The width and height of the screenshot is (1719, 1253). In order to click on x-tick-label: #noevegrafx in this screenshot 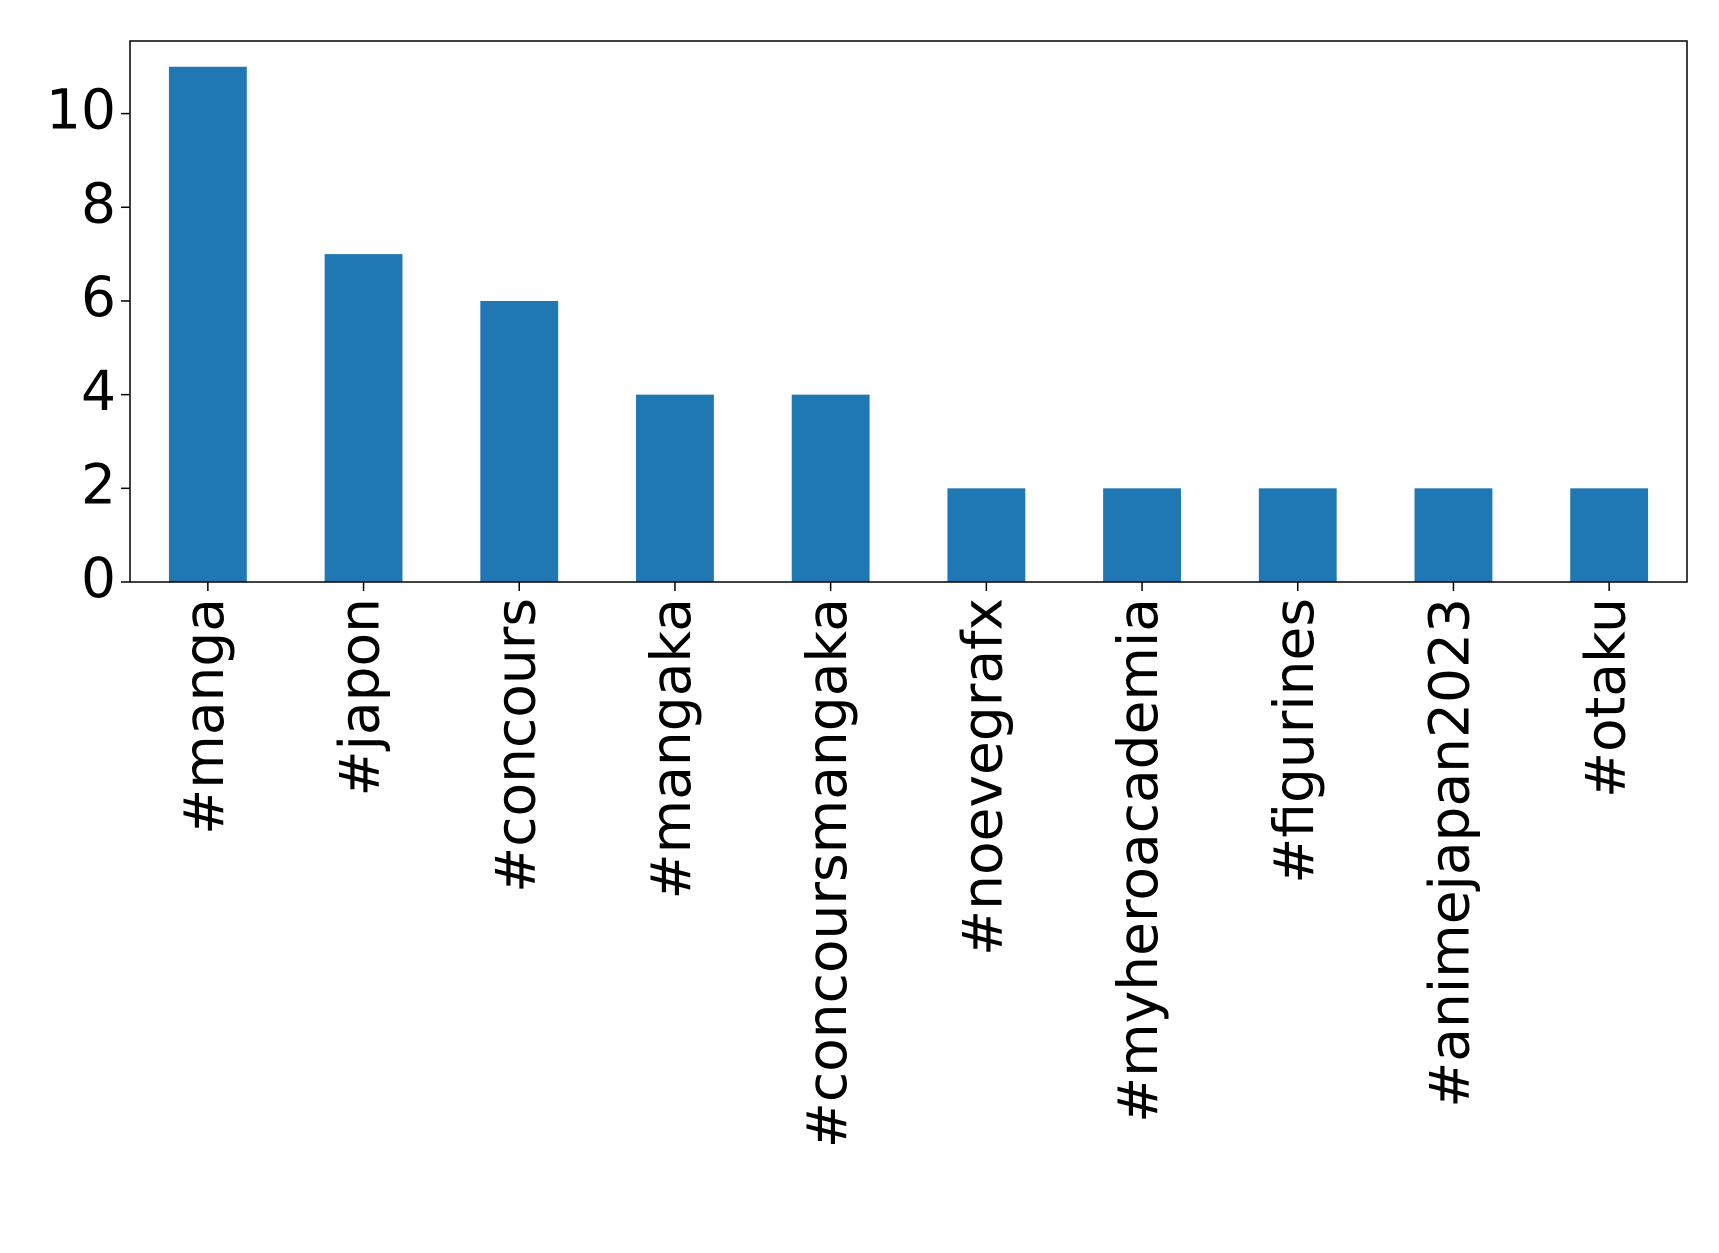, I will do `click(982, 777)`.